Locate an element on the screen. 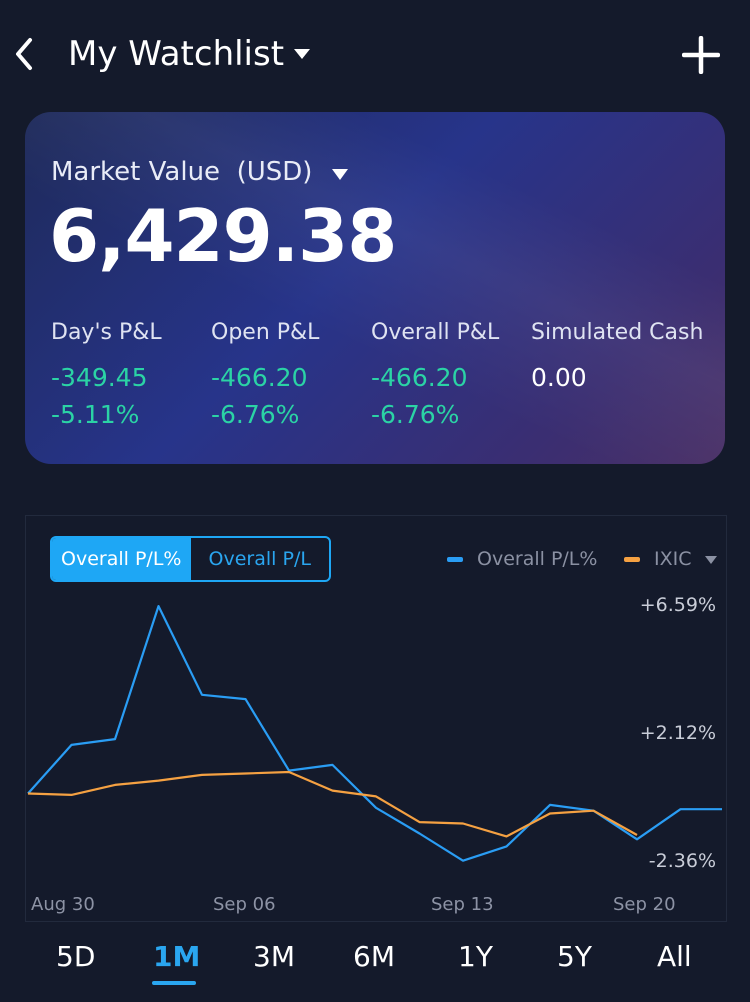  toggle-overall-pl: Overall P/L is located at coordinates (259, 559).